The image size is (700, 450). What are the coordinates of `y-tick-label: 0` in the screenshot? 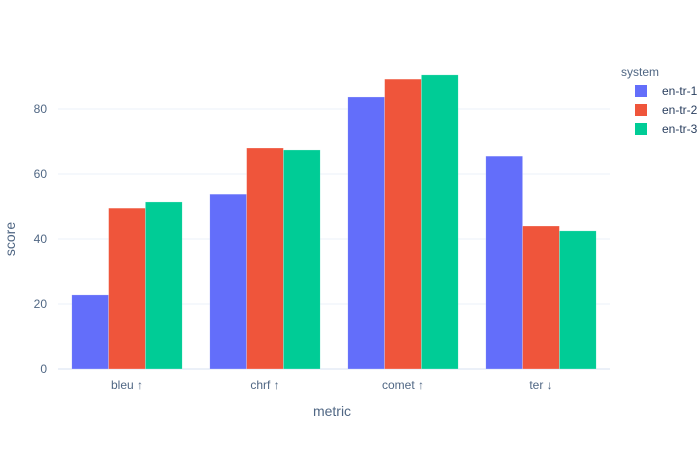 It's located at (43, 369).